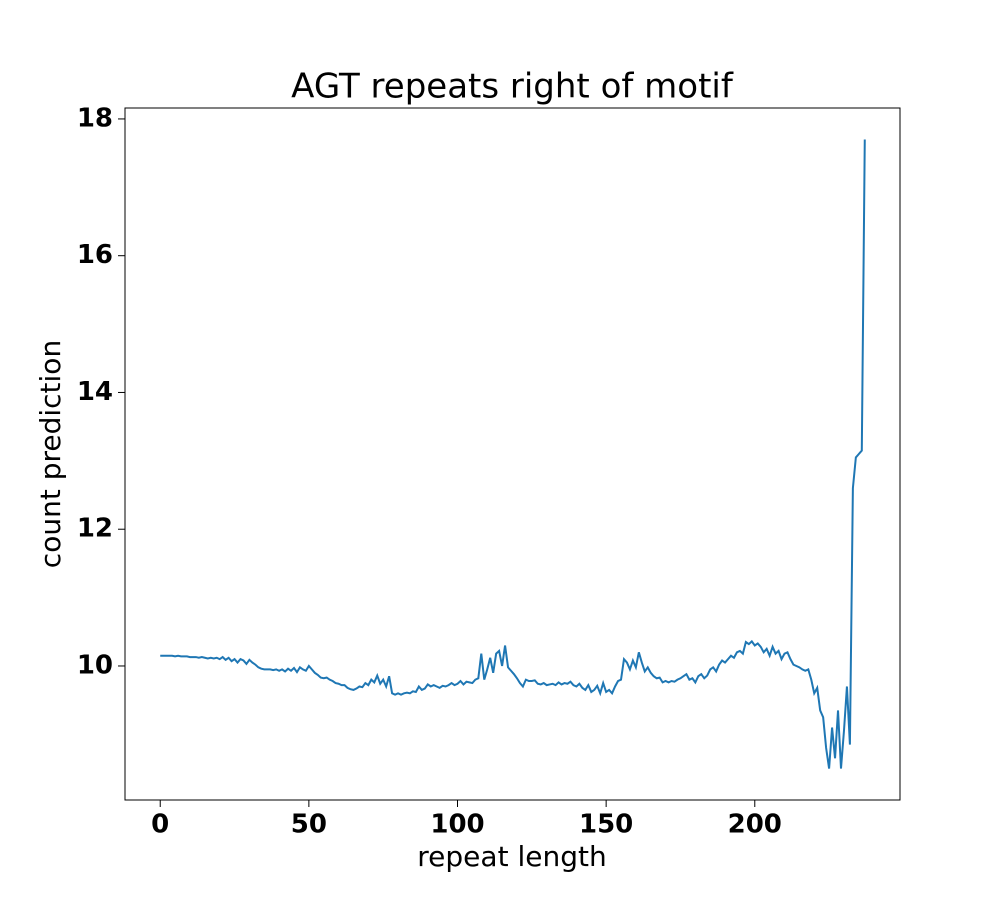  I want to click on x-tick-label: 150, so click(606, 825).